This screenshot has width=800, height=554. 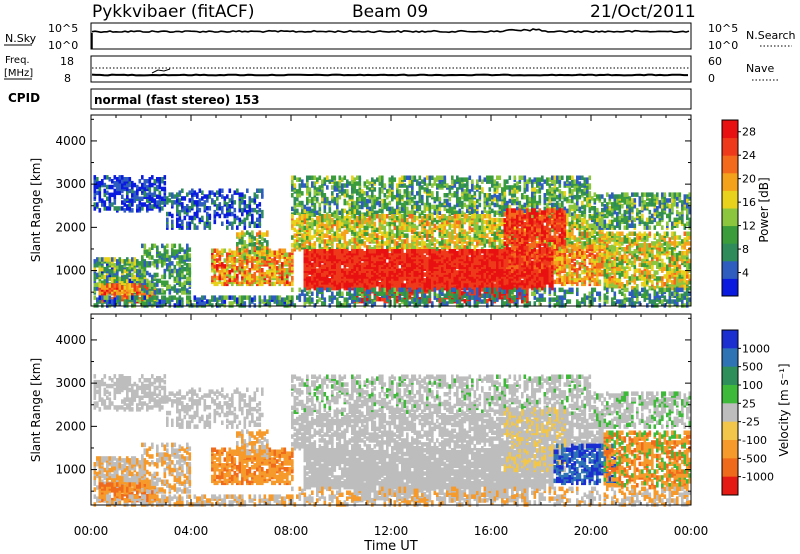 What do you see at coordinates (67, 78) in the screenshot?
I see `freq-tick-bottom: 8` at bounding box center [67, 78].